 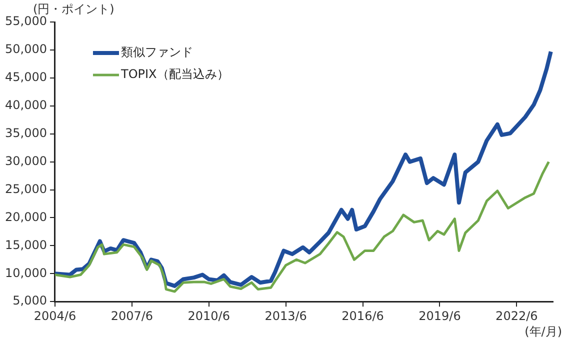 What do you see at coordinates (25, 133) in the screenshot?
I see `y-tick-label: 35,000` at bounding box center [25, 133].